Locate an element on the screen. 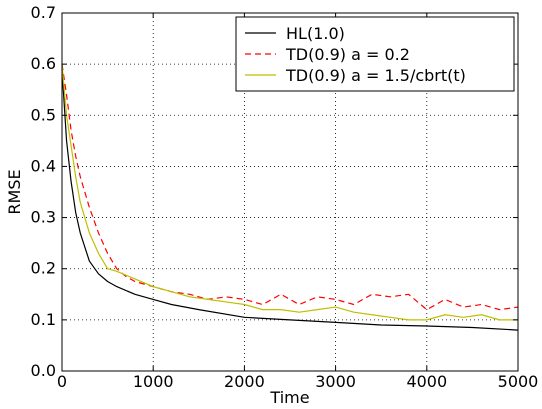 The height and width of the screenshot is (409, 542). legend-label-1: HL(1.0) is located at coordinates (315, 33).